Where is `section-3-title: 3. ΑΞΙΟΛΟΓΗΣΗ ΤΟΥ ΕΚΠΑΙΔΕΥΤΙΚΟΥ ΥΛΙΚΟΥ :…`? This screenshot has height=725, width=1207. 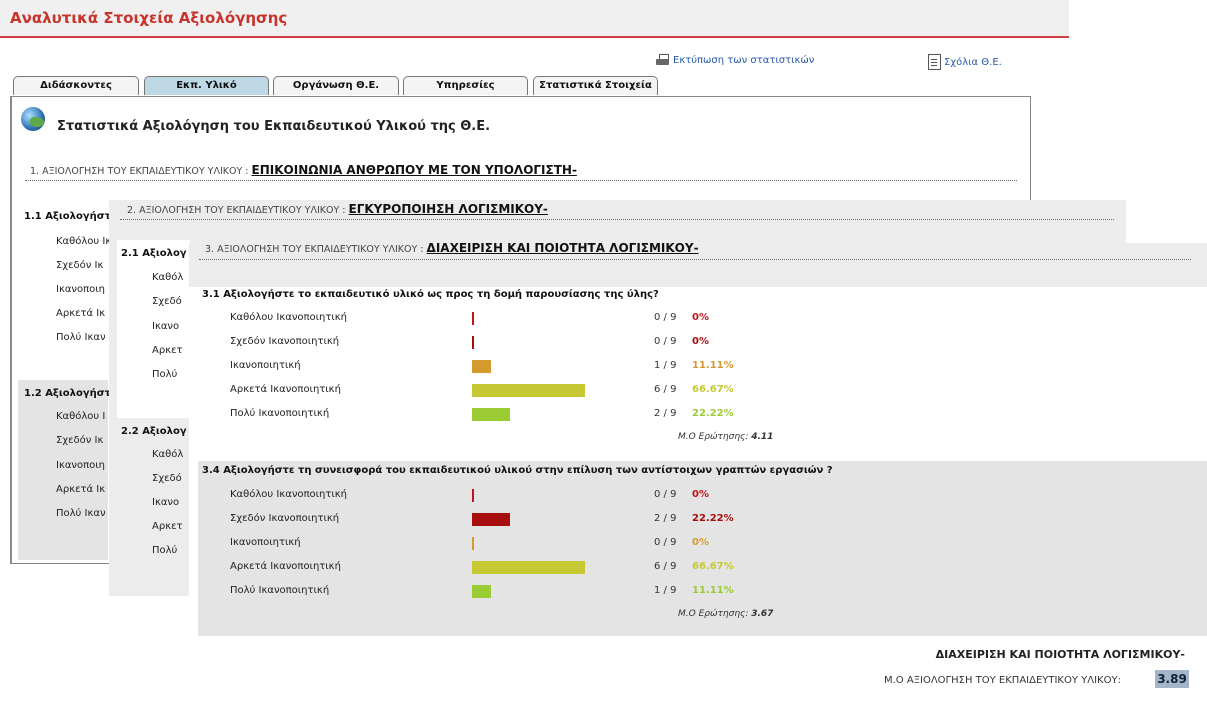
section-3-title: 3. ΑΞΙΟΛΟΓΗΣΗ ΤΟΥ ΕΚΠΑΙΔΕΥΤΙΚΟΥ ΥΛΙΚΟΥ :… is located at coordinates (452, 248).